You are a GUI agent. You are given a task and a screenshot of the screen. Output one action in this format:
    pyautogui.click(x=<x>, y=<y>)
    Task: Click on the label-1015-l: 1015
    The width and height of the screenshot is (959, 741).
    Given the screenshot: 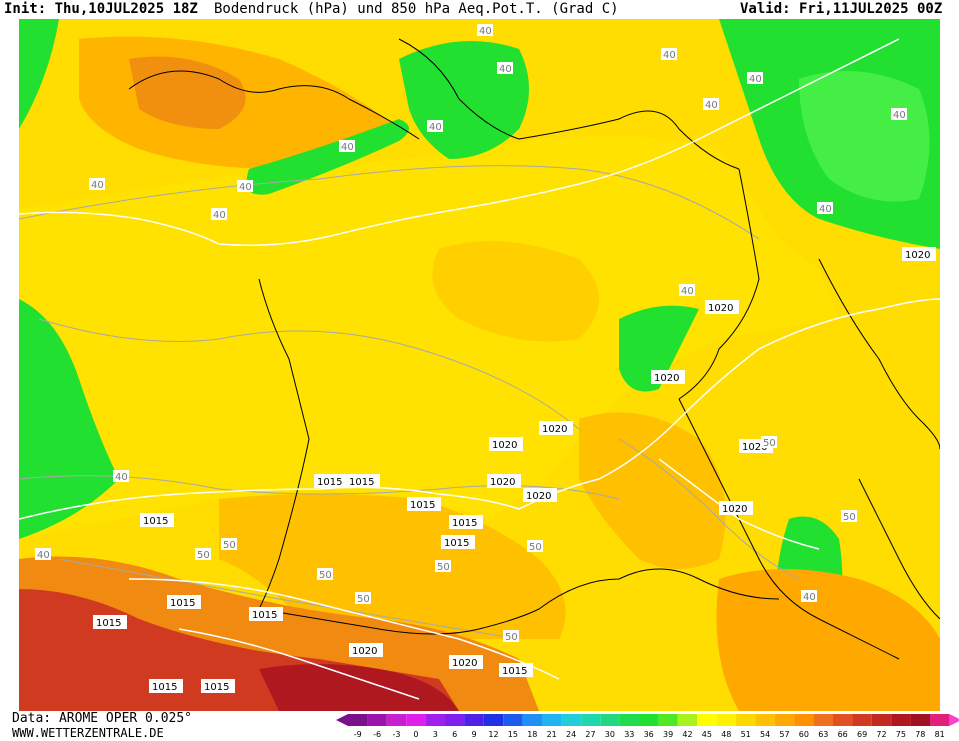 What is the action you would take?
    pyautogui.click(x=516, y=670)
    